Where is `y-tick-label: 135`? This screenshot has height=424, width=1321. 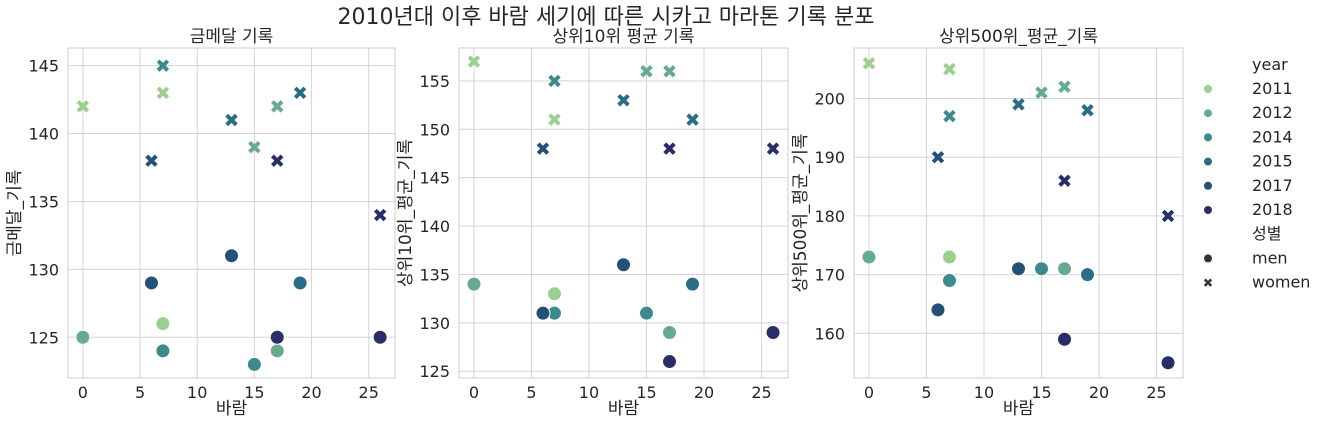 y-tick-label: 135 is located at coordinates (434, 274).